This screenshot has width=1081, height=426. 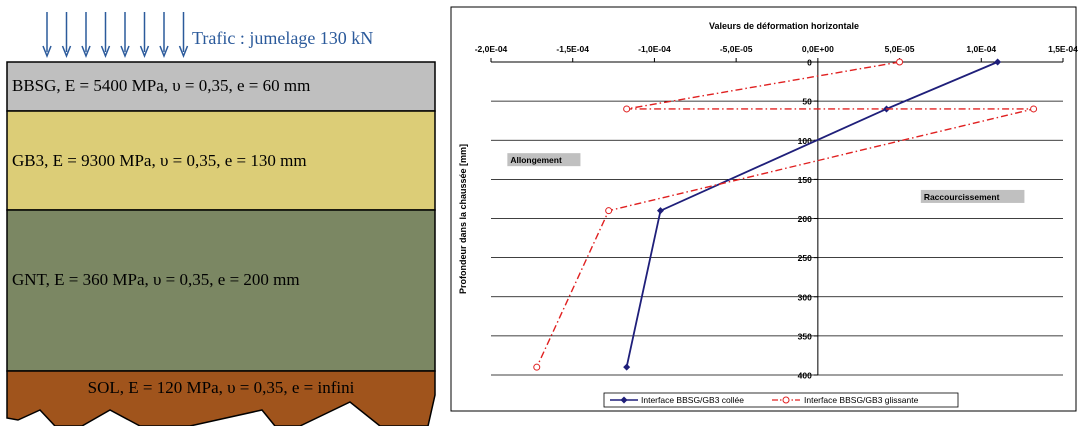 What do you see at coordinates (818, 49) in the screenshot?
I see `x-tick-label: 0,0E+00` at bounding box center [818, 49].